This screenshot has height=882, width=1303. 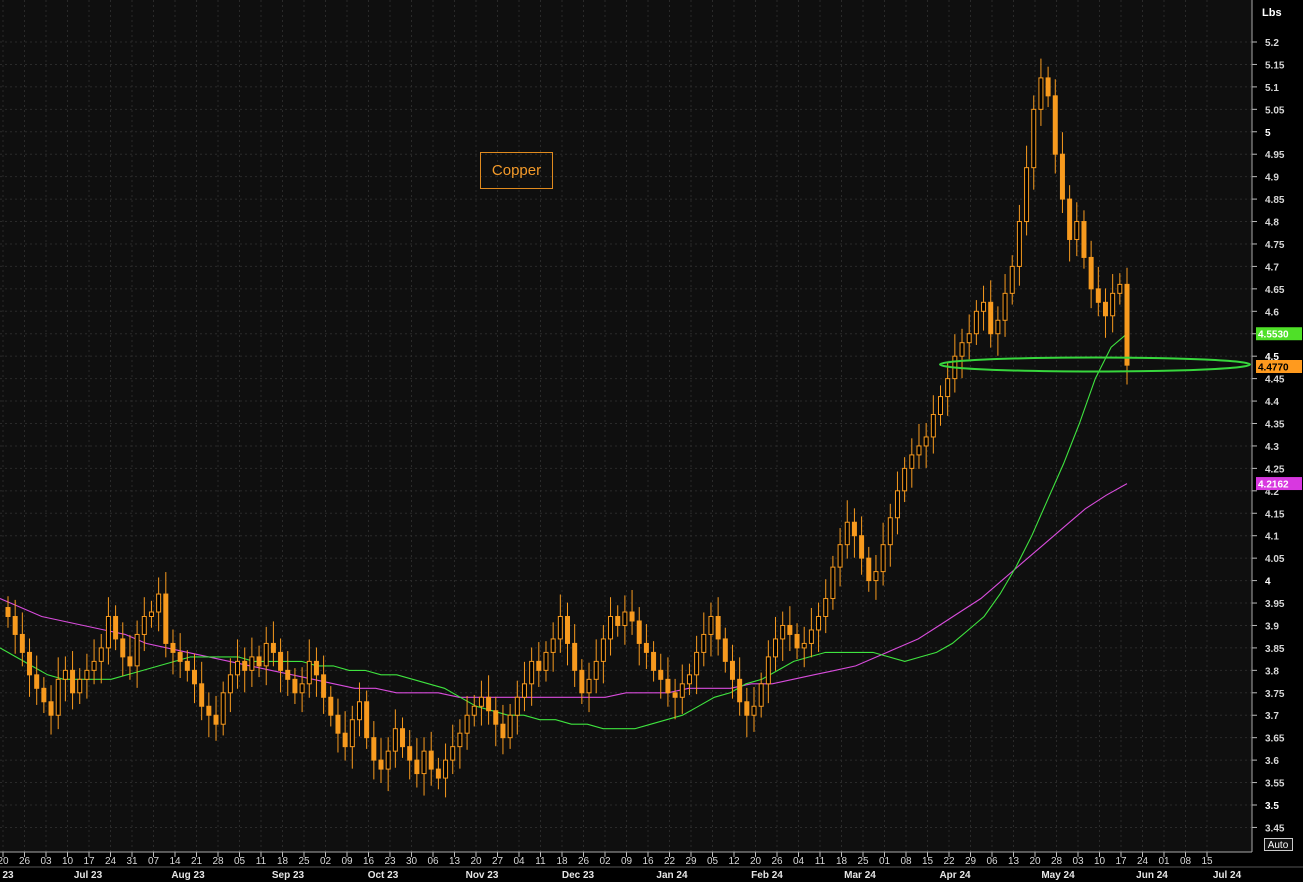 I want to click on y-tick-label: 3.65, so click(x=1275, y=739).